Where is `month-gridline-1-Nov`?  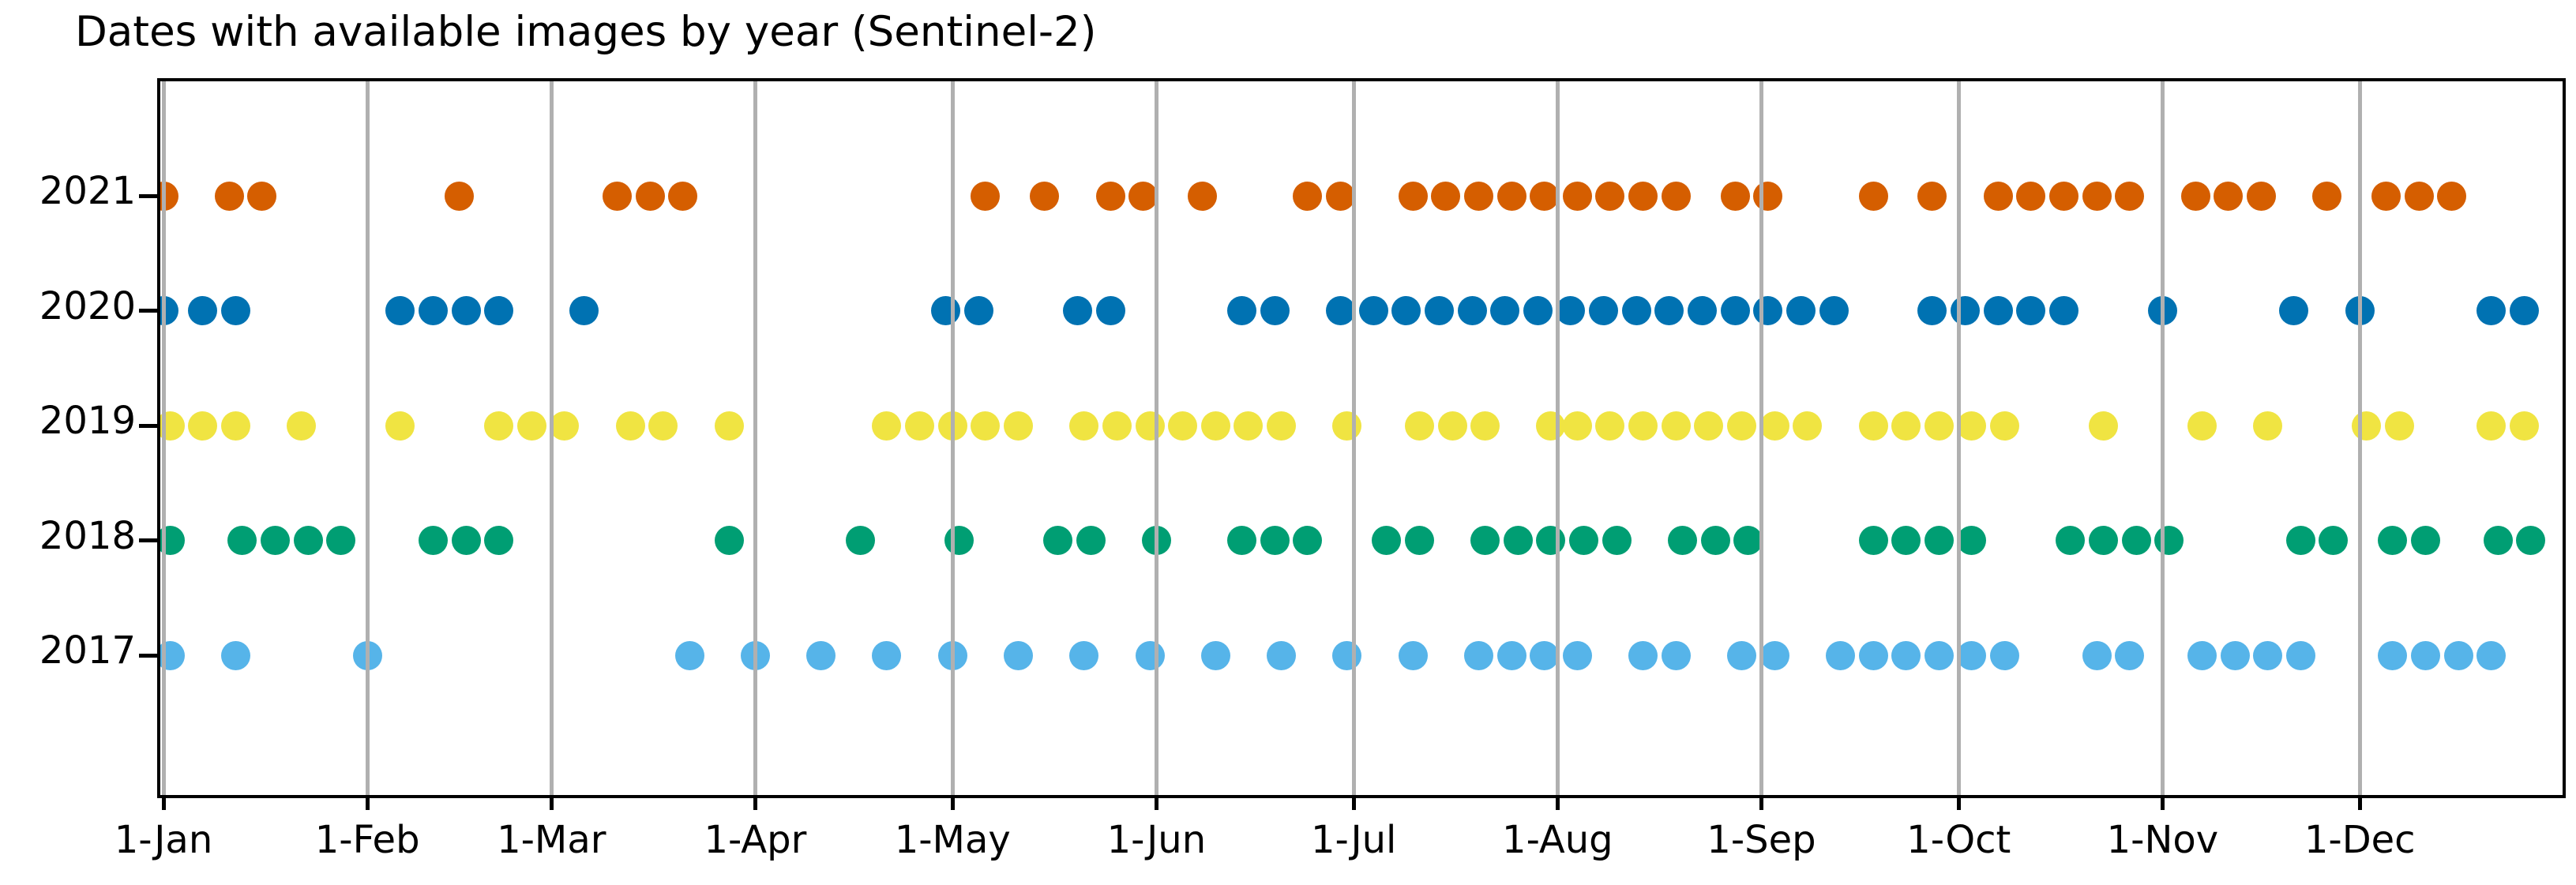 month-gridline-1-Nov is located at coordinates (2162, 438).